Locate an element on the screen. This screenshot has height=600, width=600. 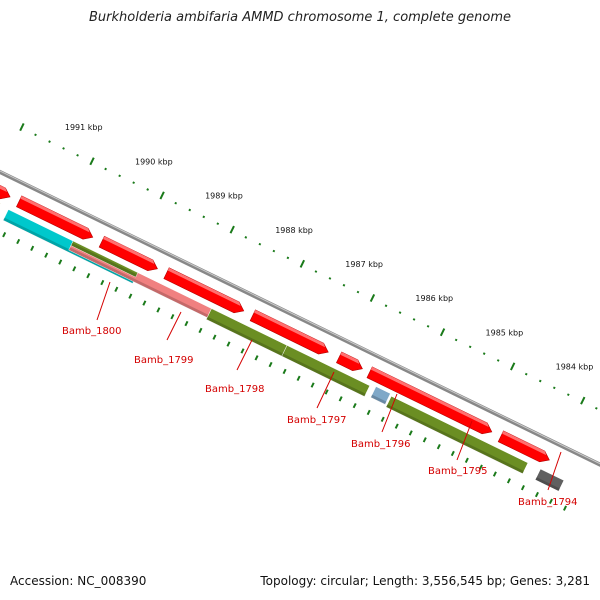
ruler-label: 1990 kbp is located at coordinates (154, 161).